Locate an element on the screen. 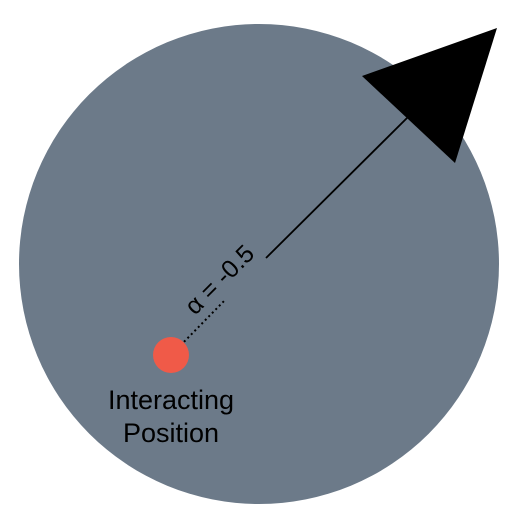  arrowhead is located at coordinates (429, 95).